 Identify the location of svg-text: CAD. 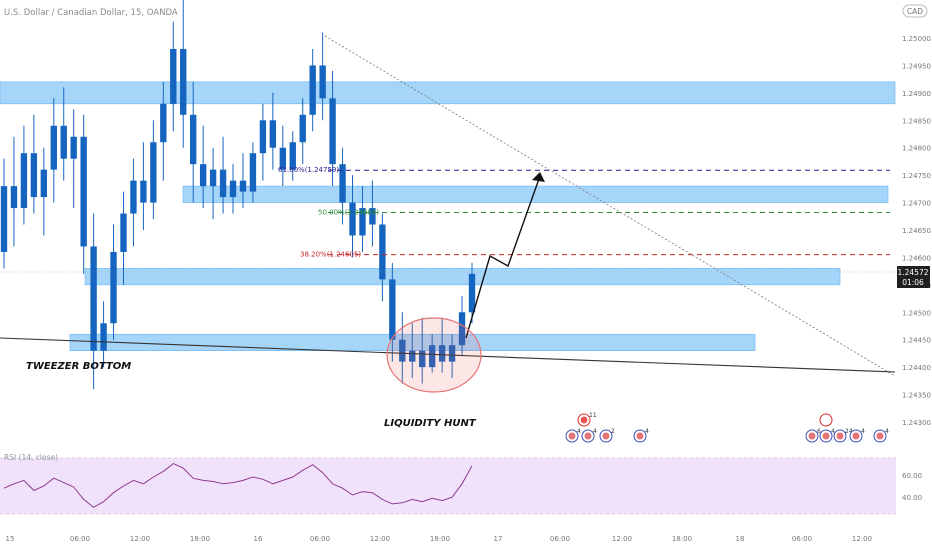
(915, 11).